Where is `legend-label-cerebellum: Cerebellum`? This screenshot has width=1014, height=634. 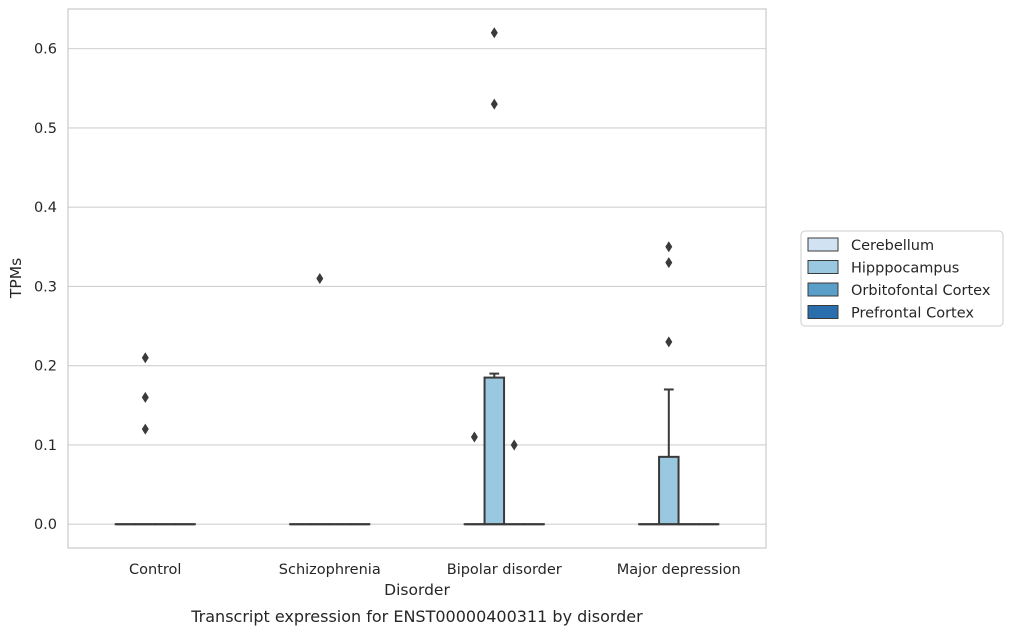
legend-label-cerebellum: Cerebellum is located at coordinates (892, 246).